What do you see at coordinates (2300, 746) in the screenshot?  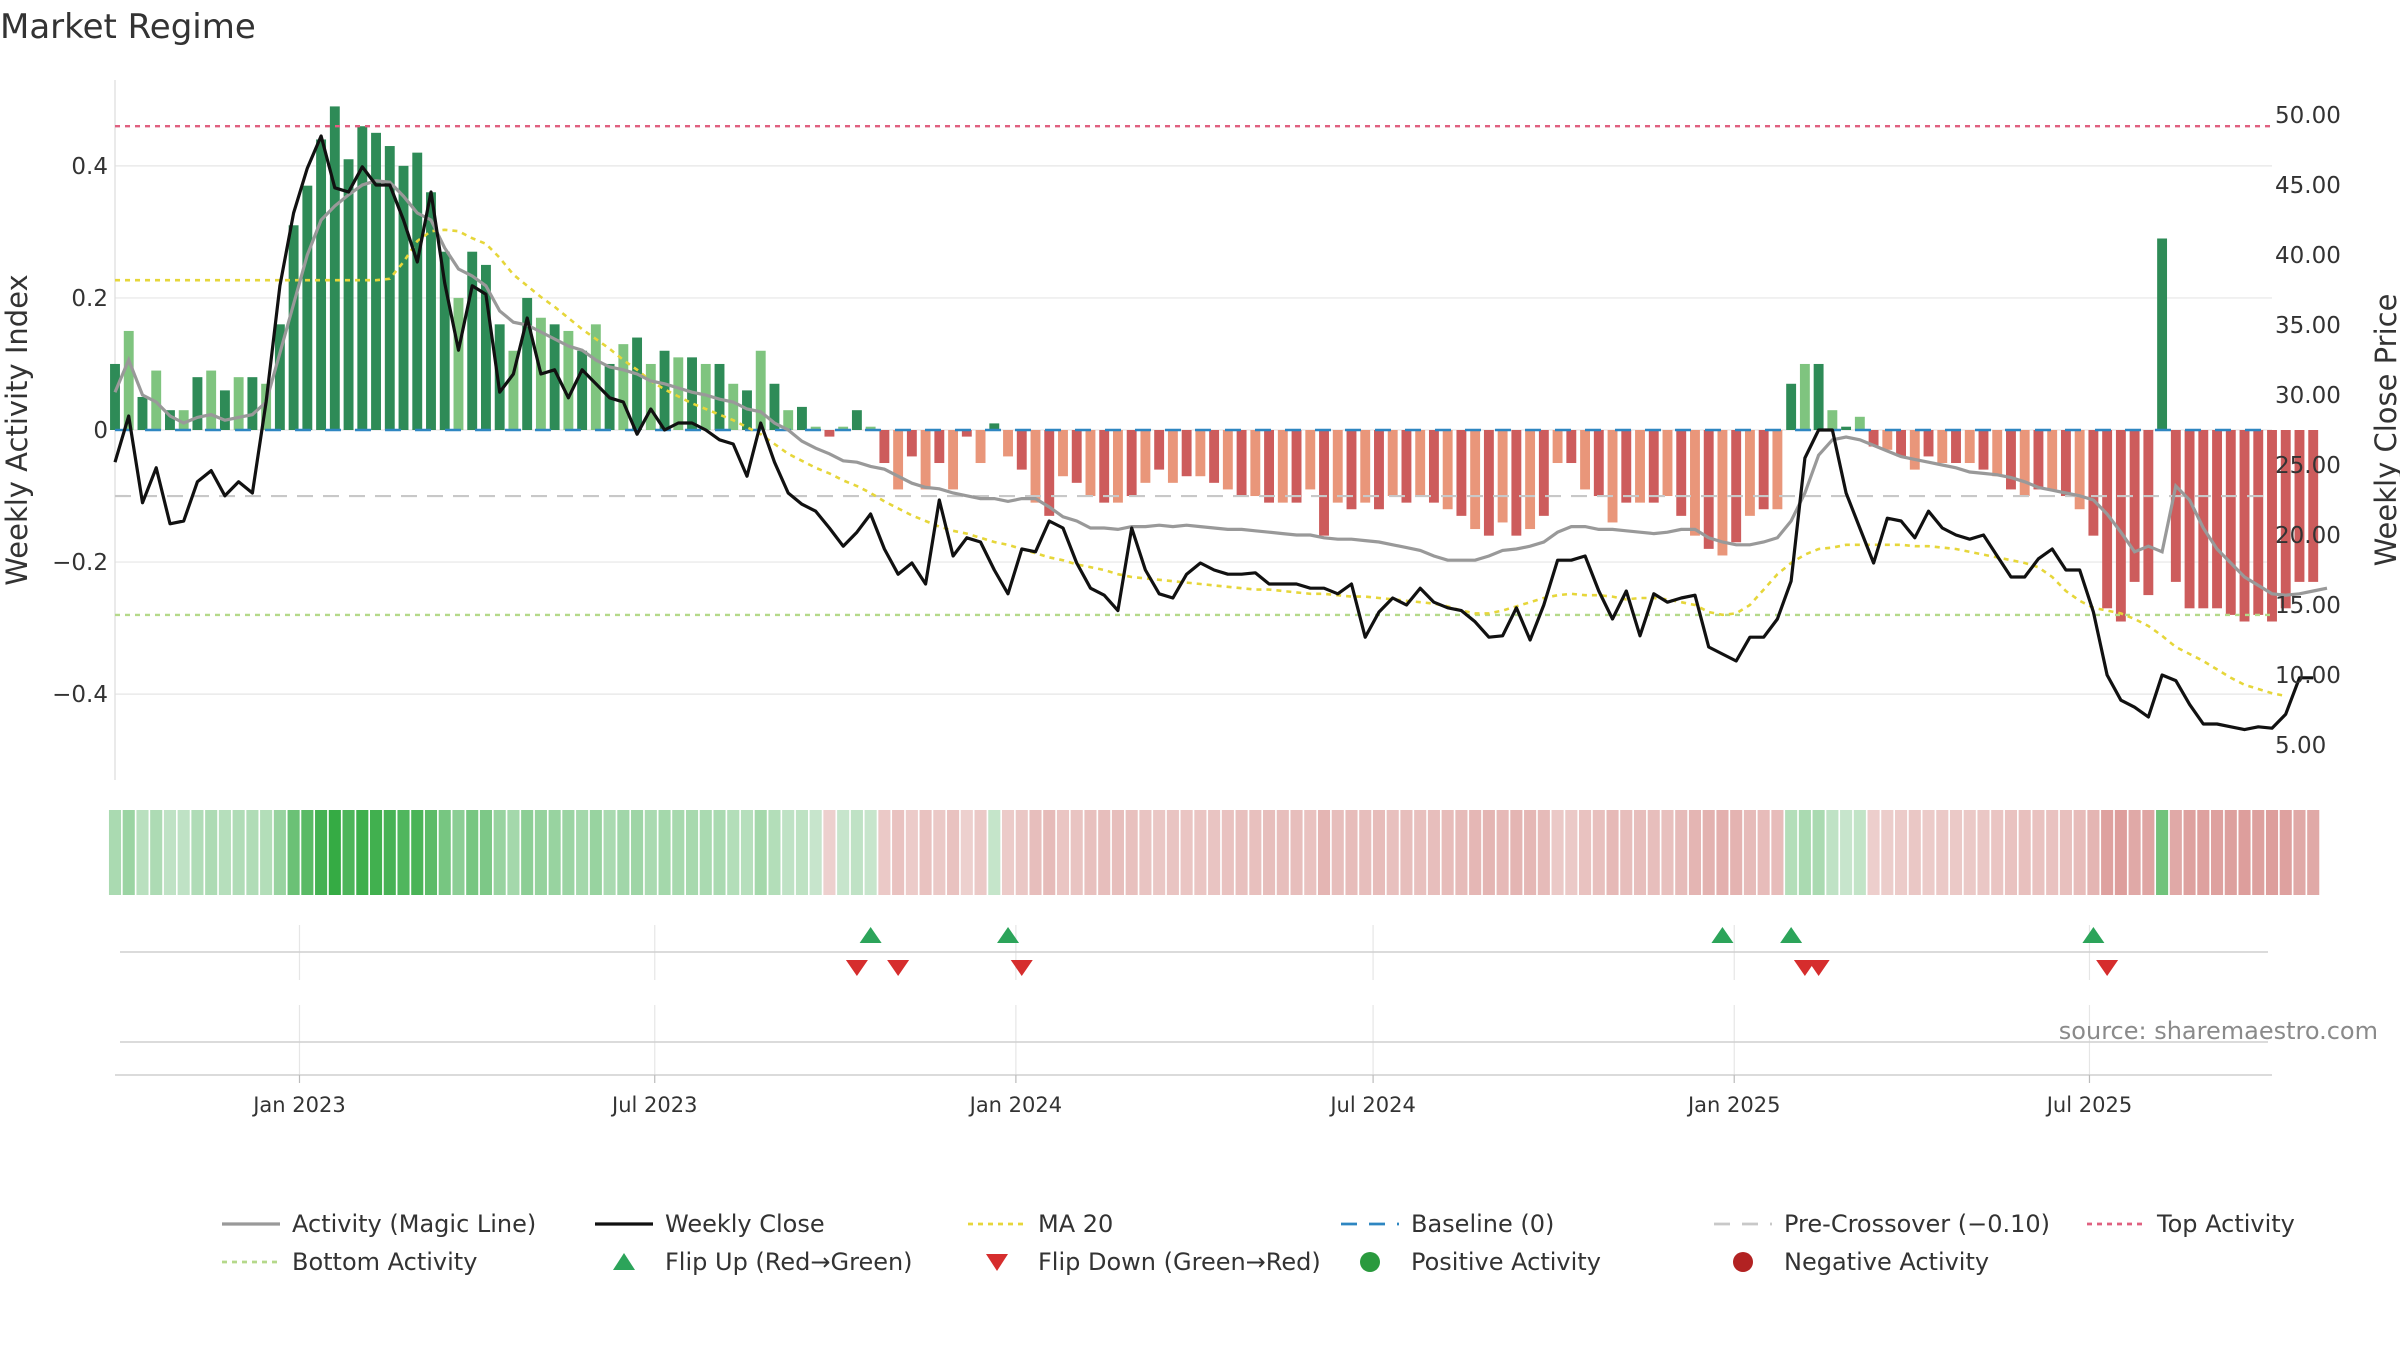 I see `y-right-tick-label: 5.00` at bounding box center [2300, 746].